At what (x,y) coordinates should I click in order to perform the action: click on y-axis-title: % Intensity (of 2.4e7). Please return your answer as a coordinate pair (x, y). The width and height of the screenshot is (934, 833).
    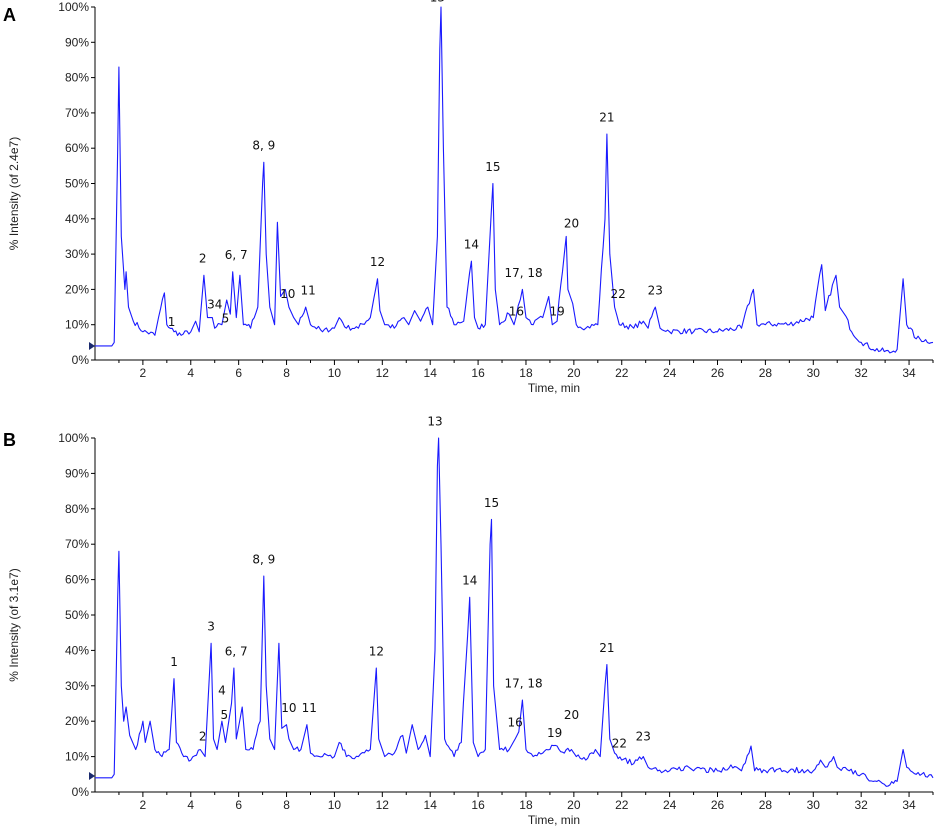
    Looking at the image, I should click on (14, 193).